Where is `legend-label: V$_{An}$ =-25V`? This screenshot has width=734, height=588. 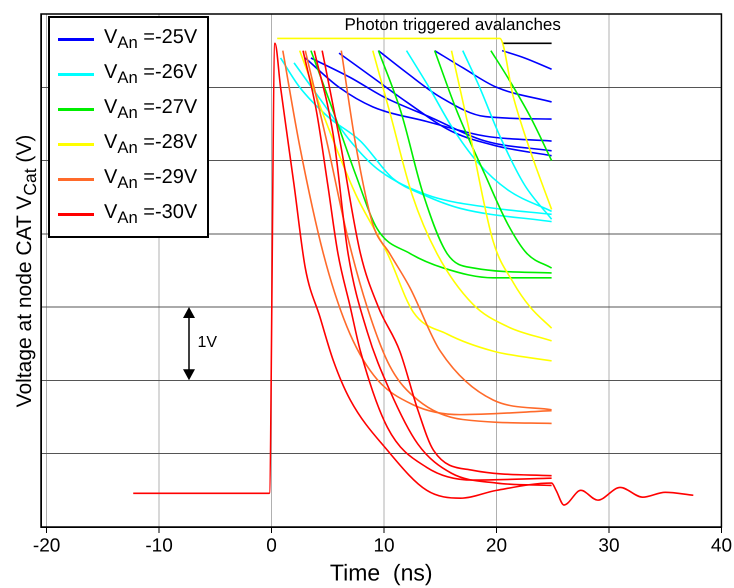
legend-label: V$_{An}$ =-25V is located at coordinates (151, 39).